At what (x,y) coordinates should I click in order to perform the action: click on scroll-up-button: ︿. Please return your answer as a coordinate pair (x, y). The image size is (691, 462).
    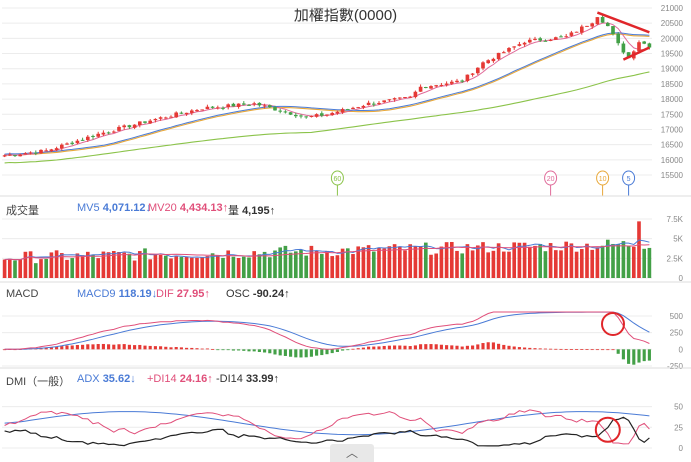
    Looking at the image, I should click on (352, 453).